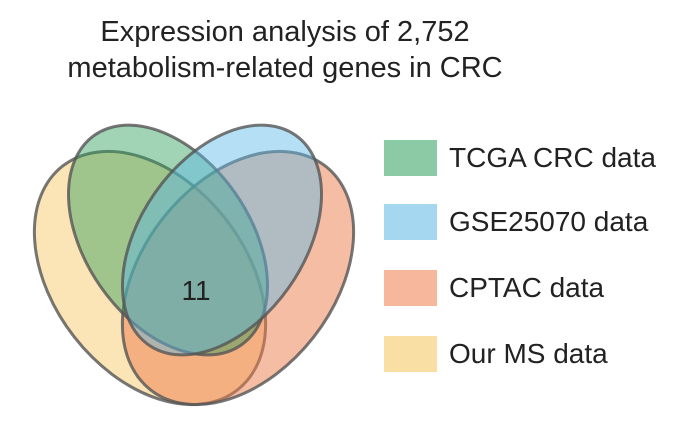 Image resolution: width=691 pixels, height=438 pixels. I want to click on legend-item-gse25070: GSE25070 data, so click(534, 223).